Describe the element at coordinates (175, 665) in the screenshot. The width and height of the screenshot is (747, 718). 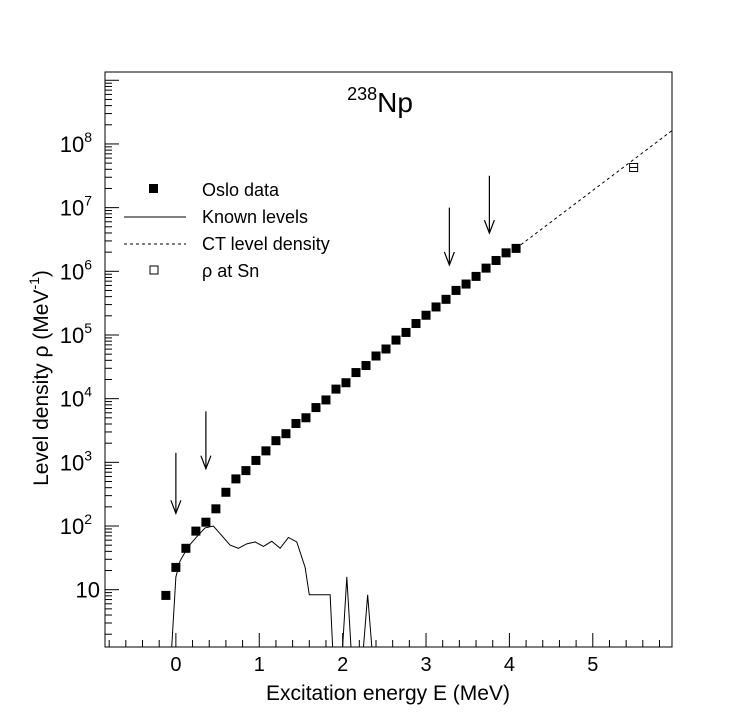
I see `x-tick-label: 0` at that location.